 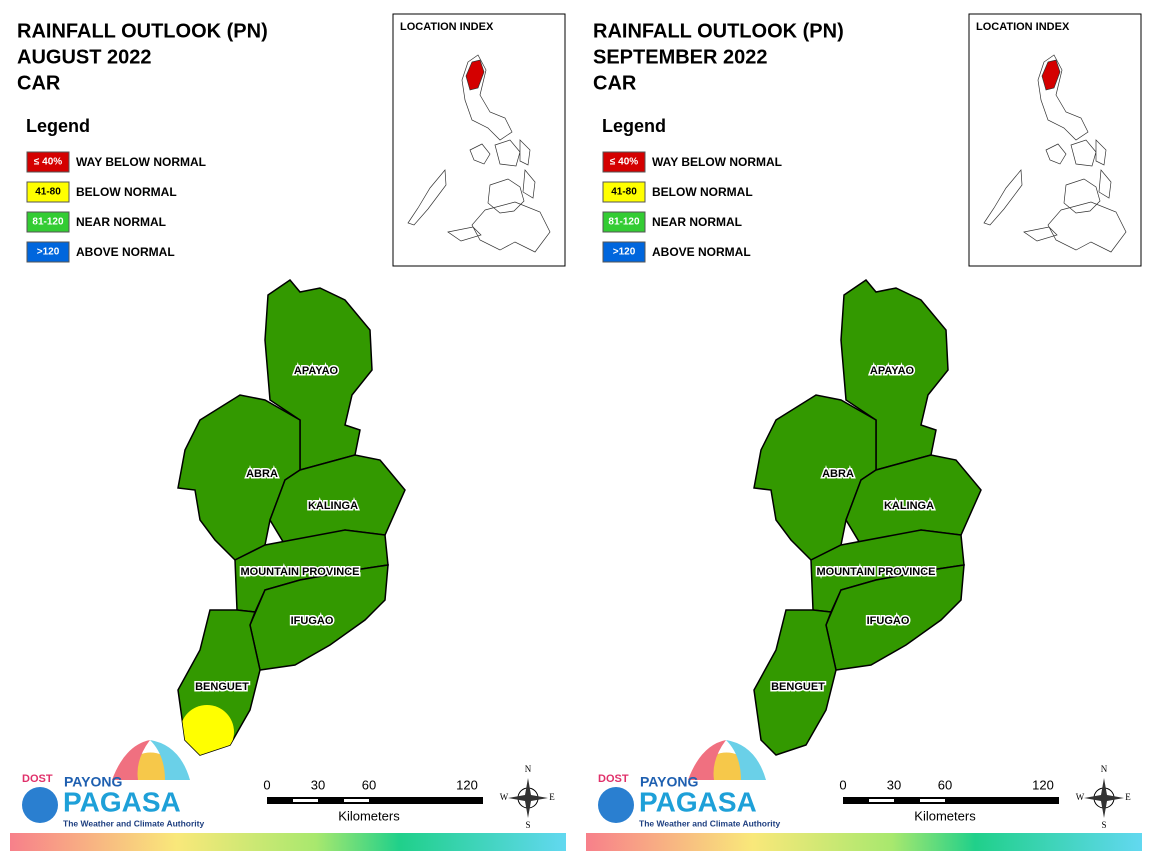 What do you see at coordinates (84, 57) in the screenshot?
I see `title-line: AUGUST 2022` at bounding box center [84, 57].